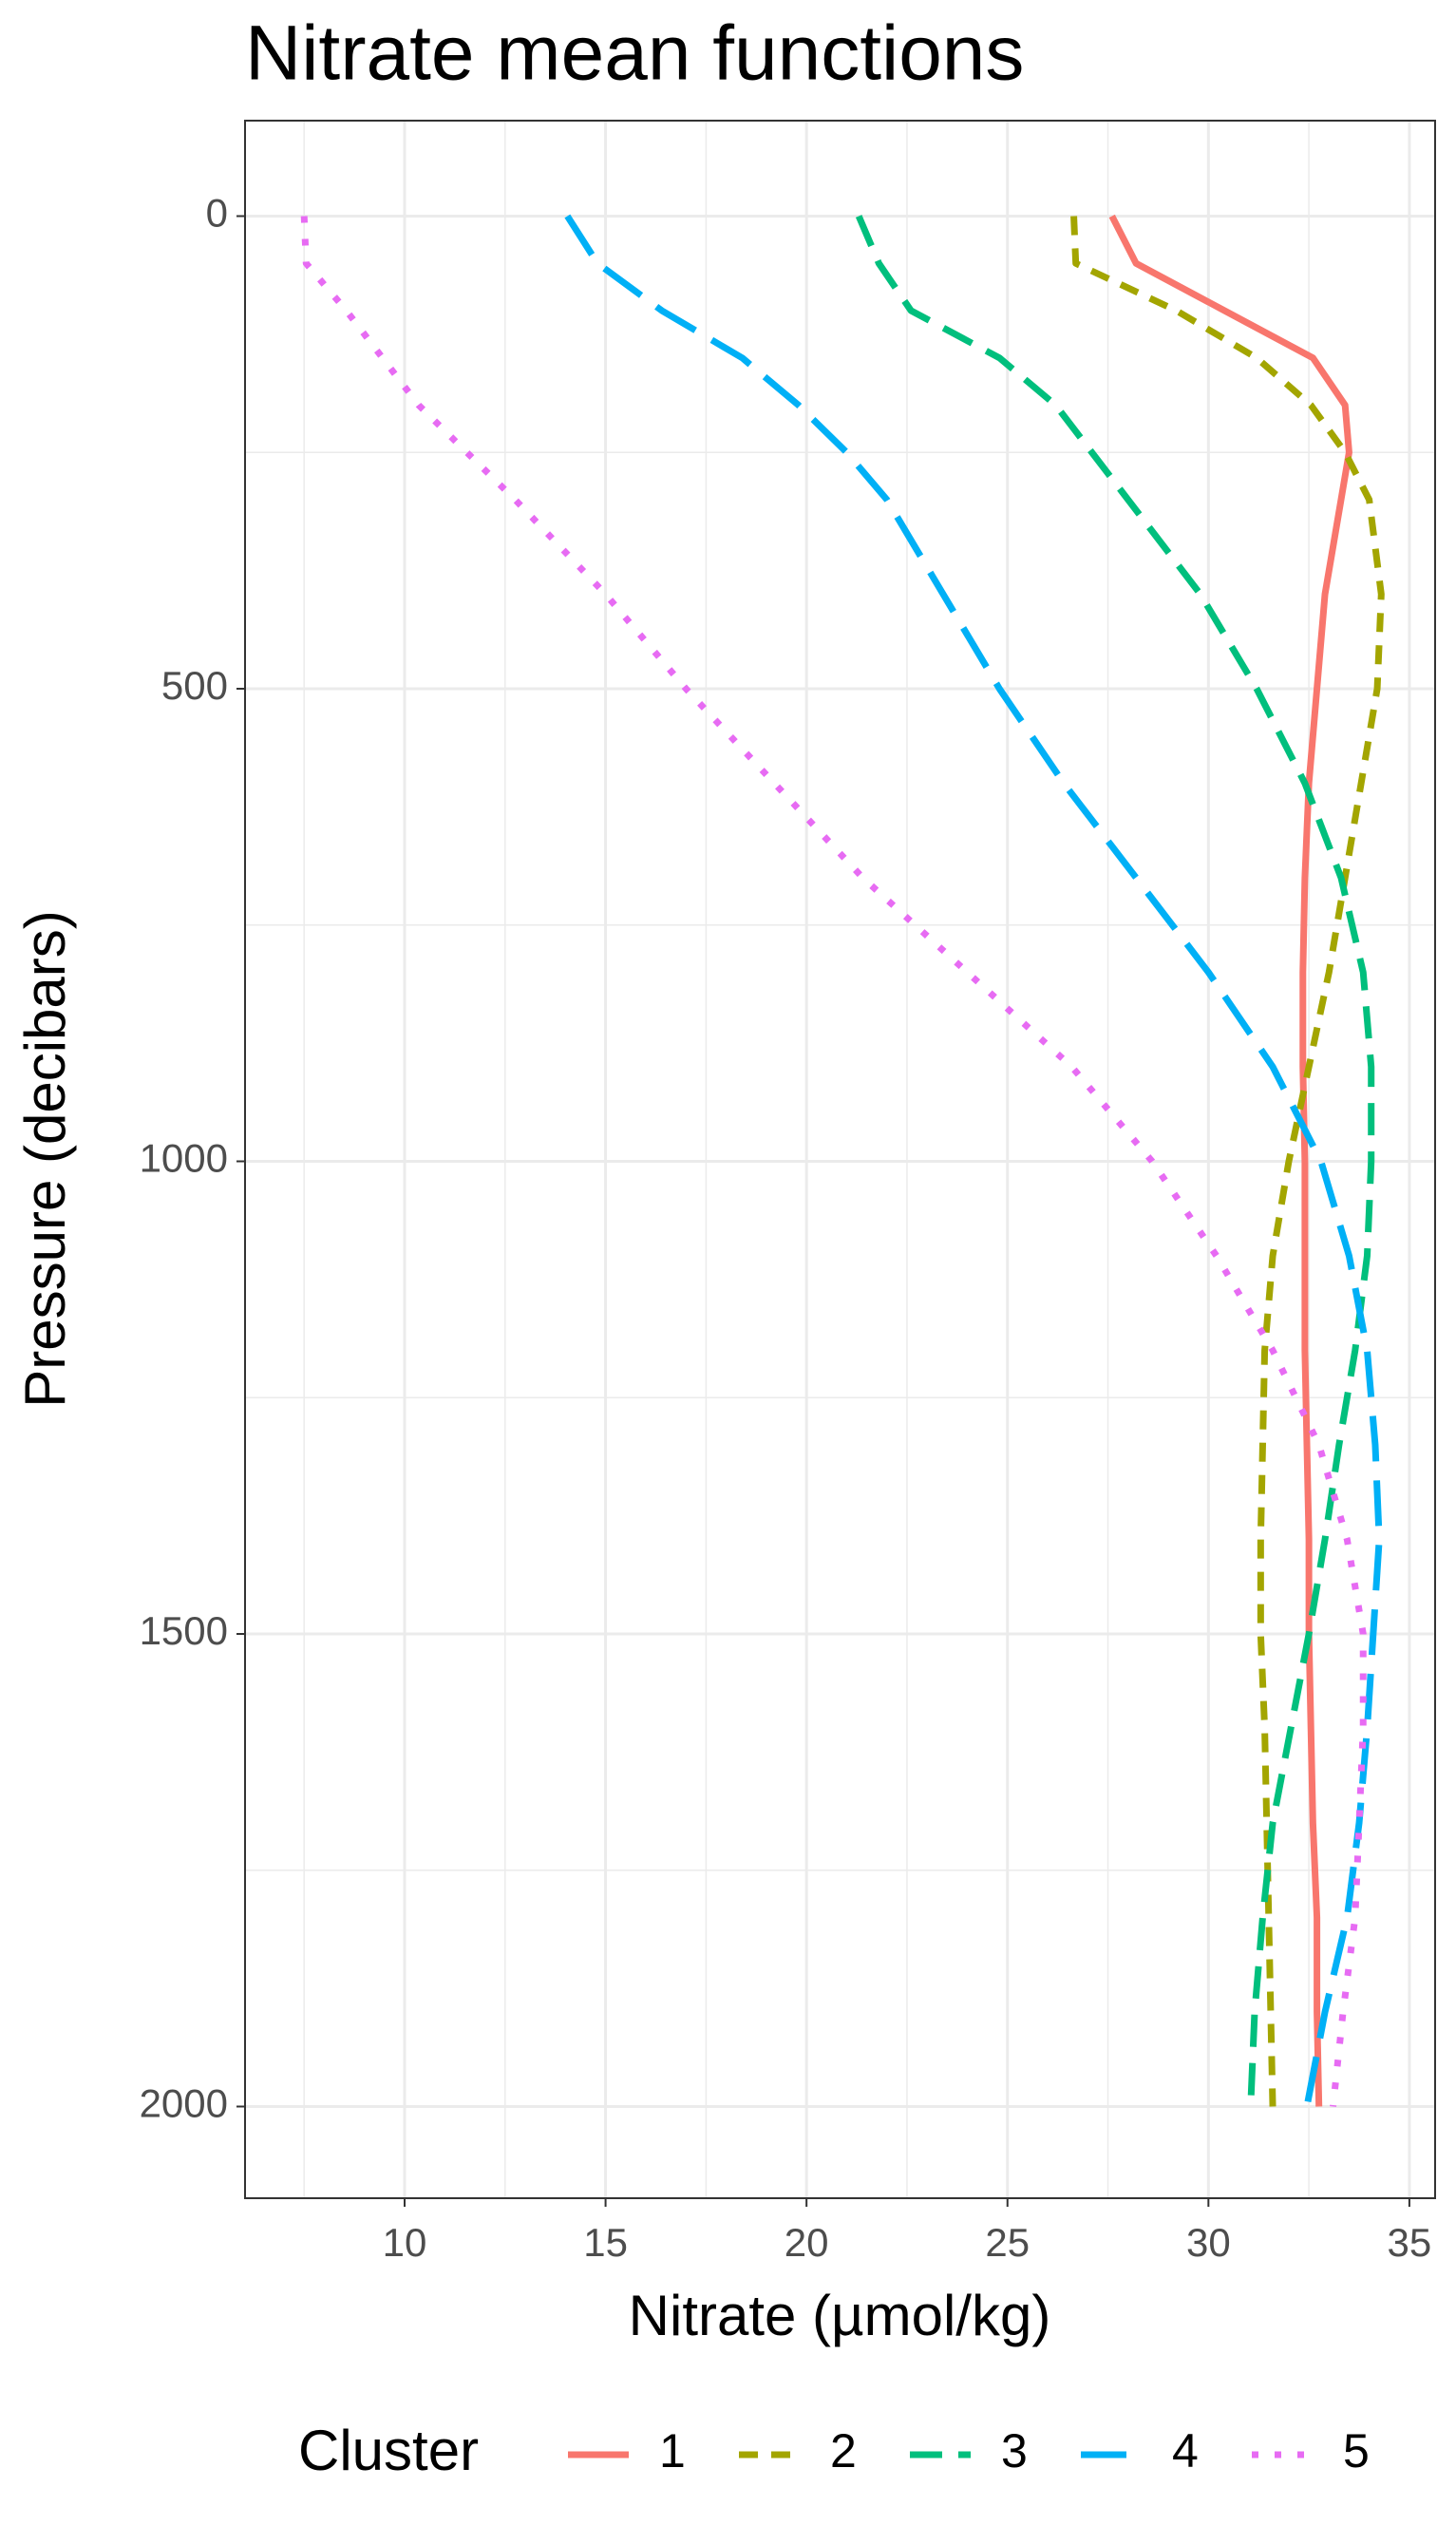 This screenshot has width=1456, height=2525. I want to click on legend-label: 3, so click(1014, 2451).